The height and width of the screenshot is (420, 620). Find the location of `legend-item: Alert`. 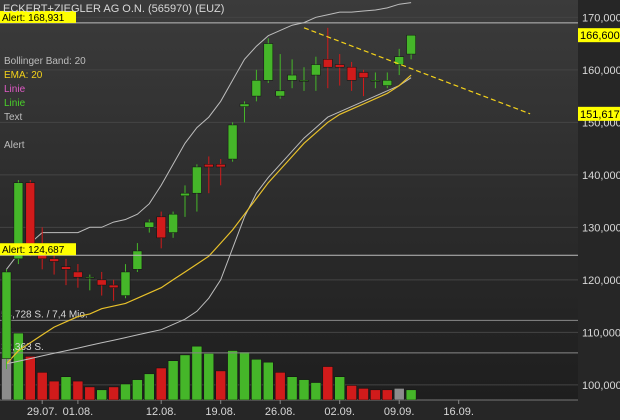

legend-item: Alert is located at coordinates (14, 145).